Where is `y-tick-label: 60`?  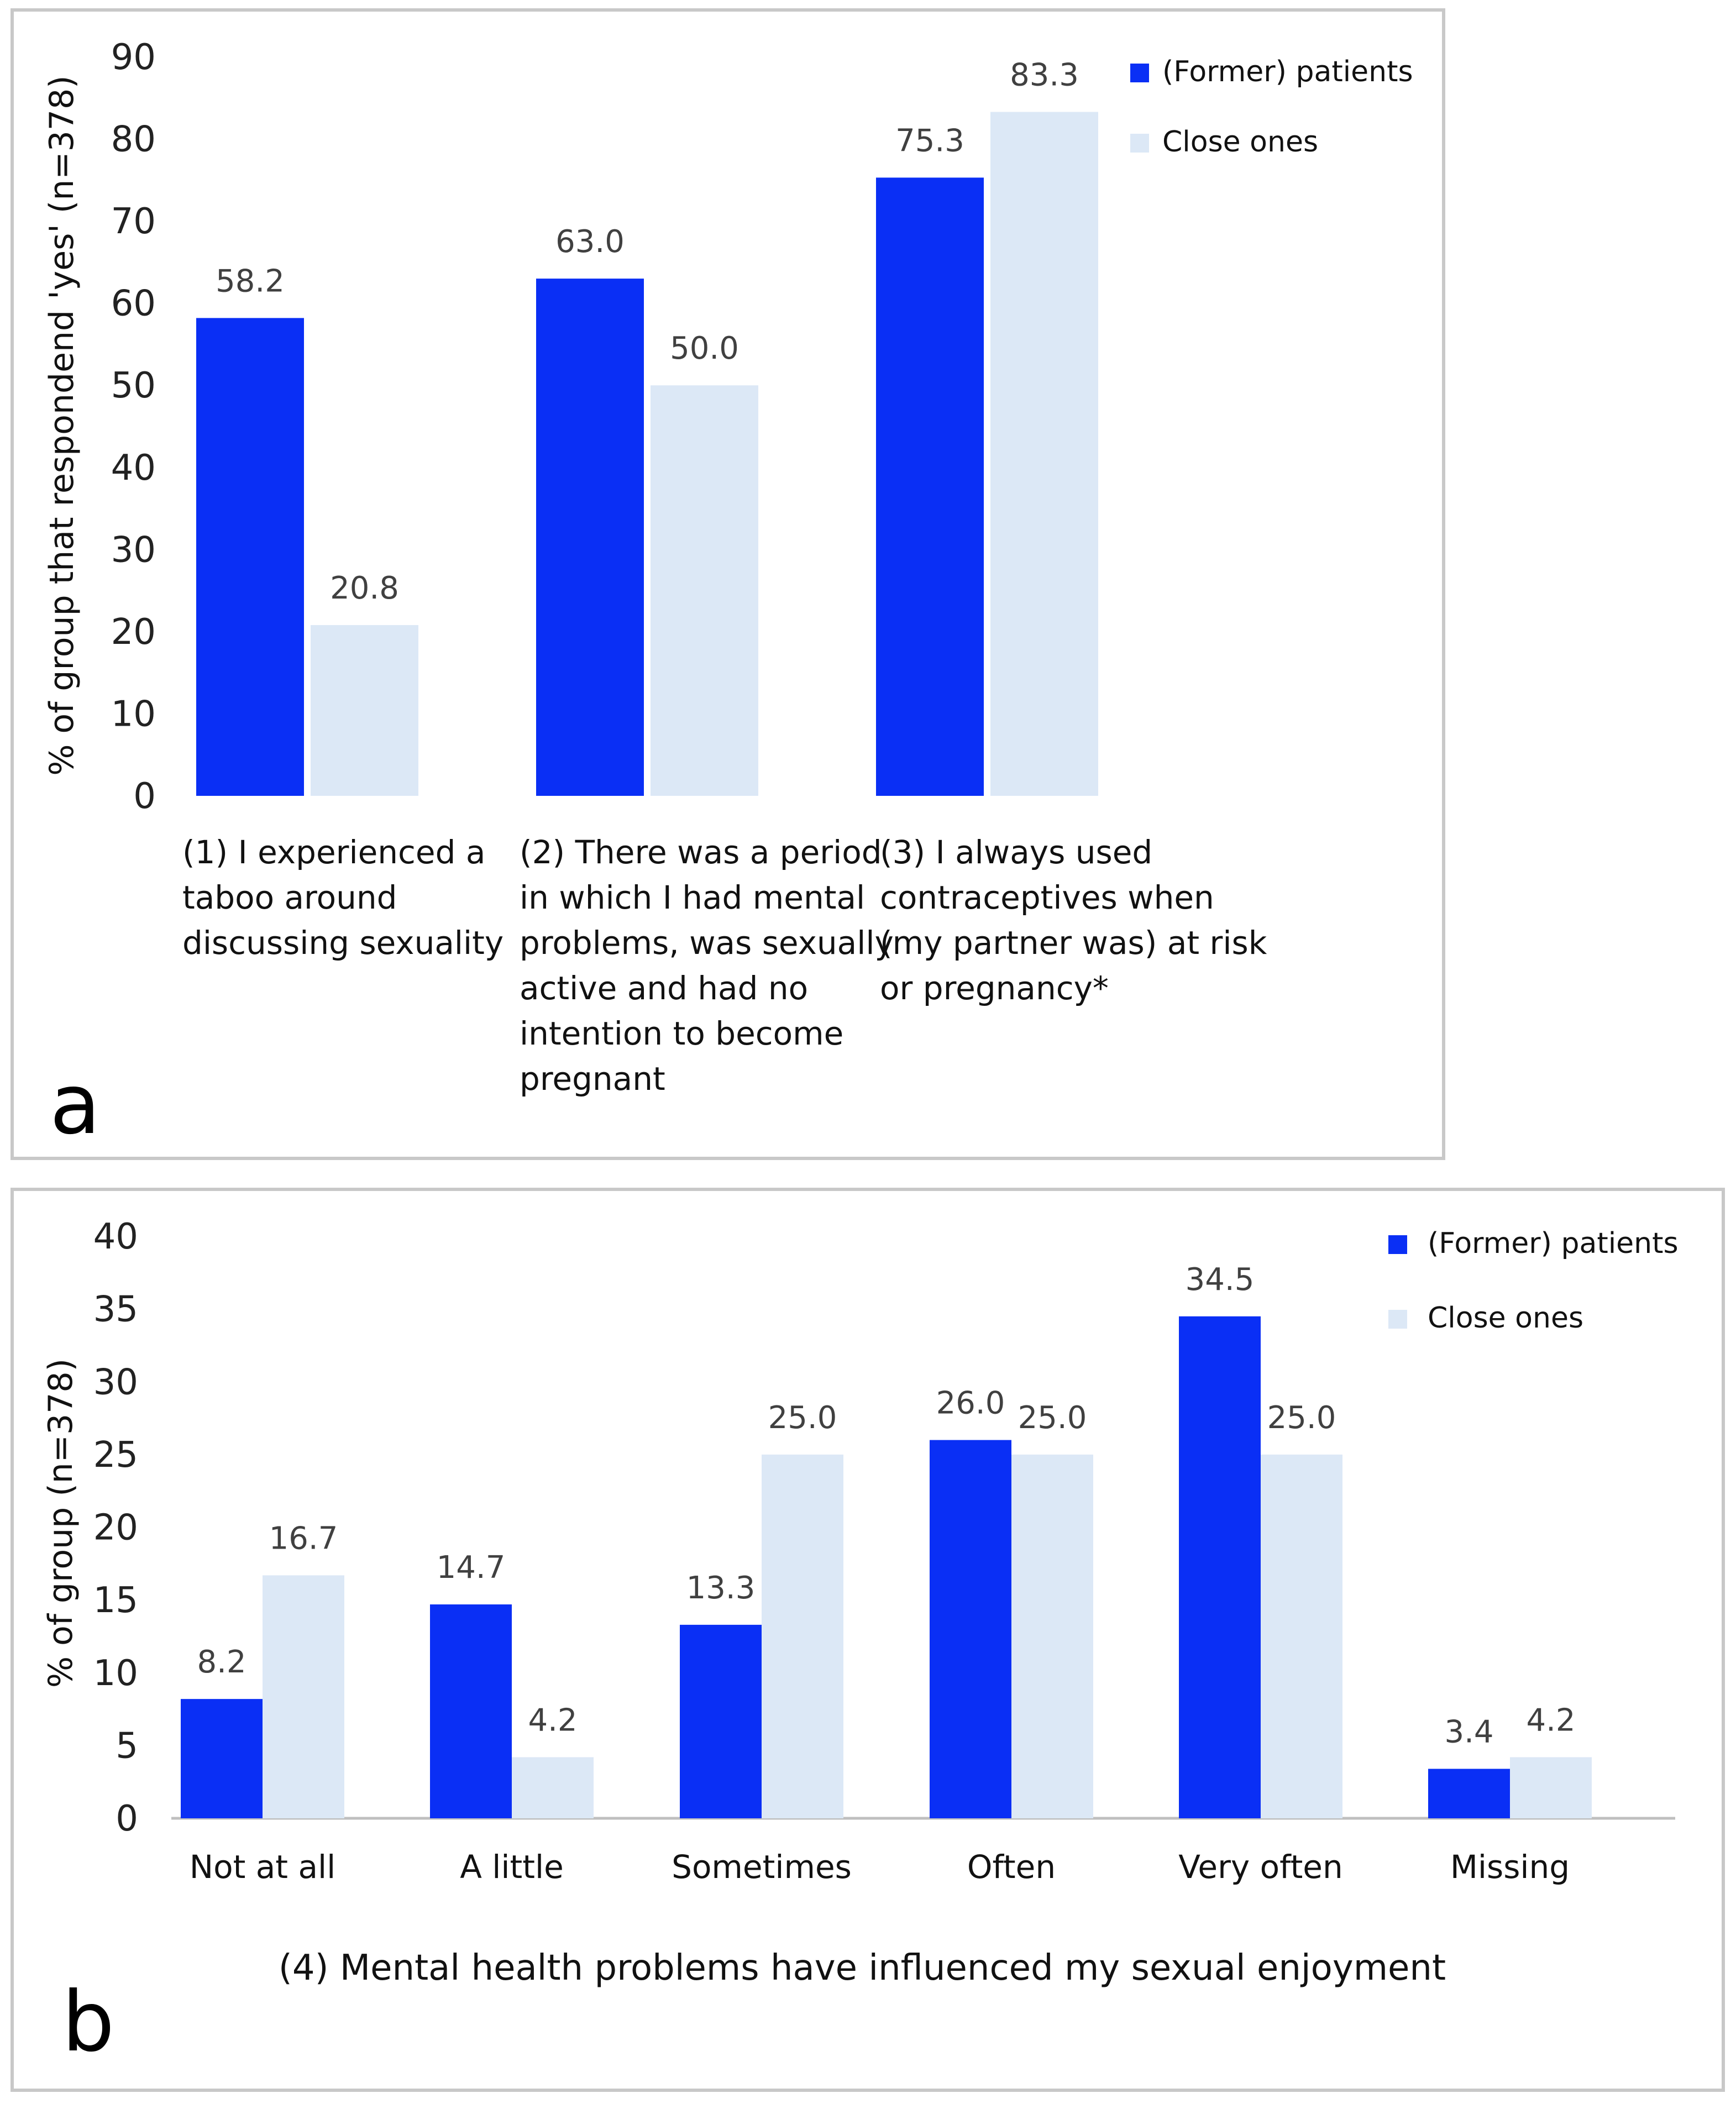
y-tick-label: 60 is located at coordinates (133, 304).